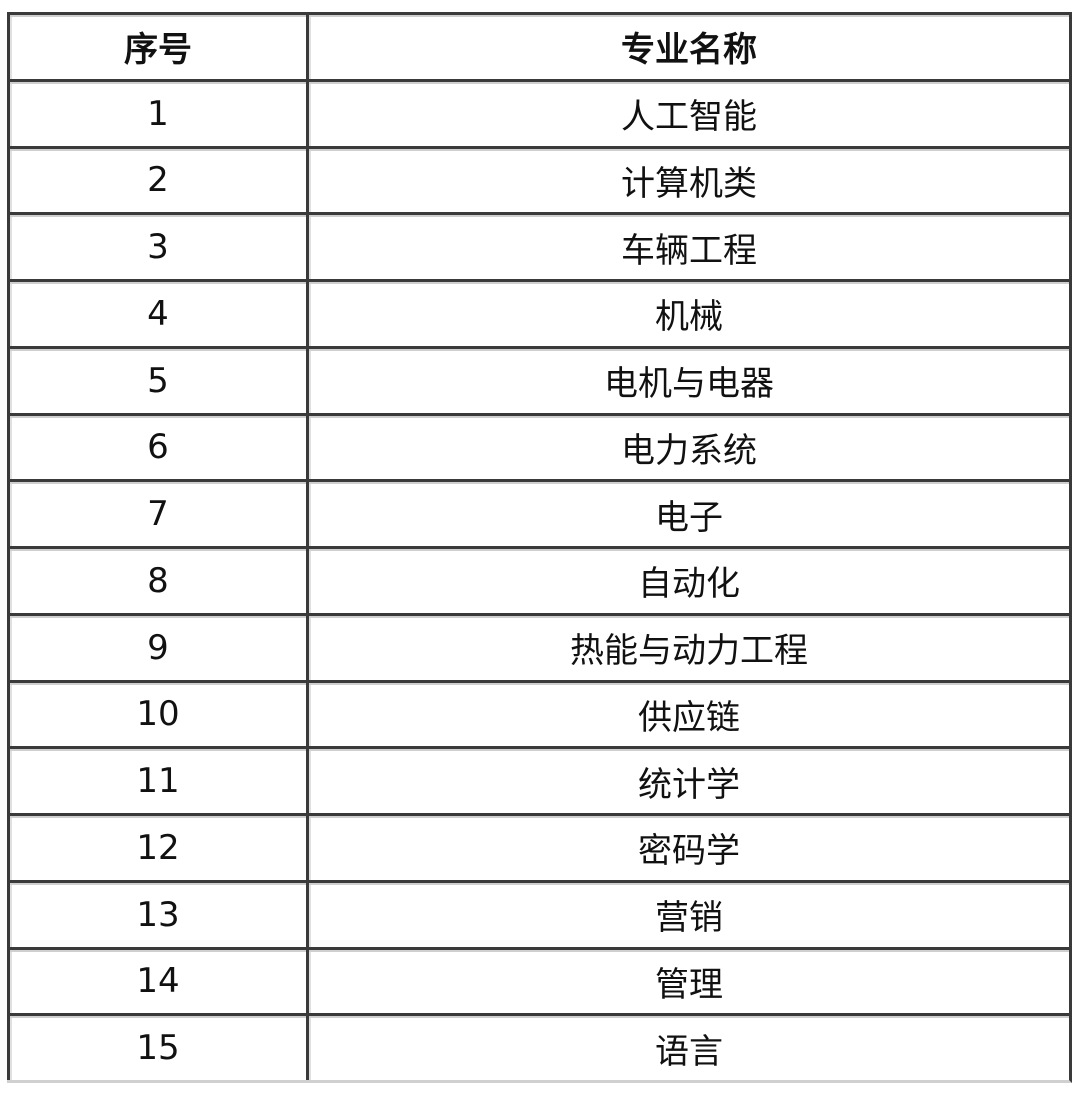 This screenshot has width=1080, height=1093. What do you see at coordinates (687, 579) in the screenshot?
I see `major-name-cell: 自动化` at bounding box center [687, 579].